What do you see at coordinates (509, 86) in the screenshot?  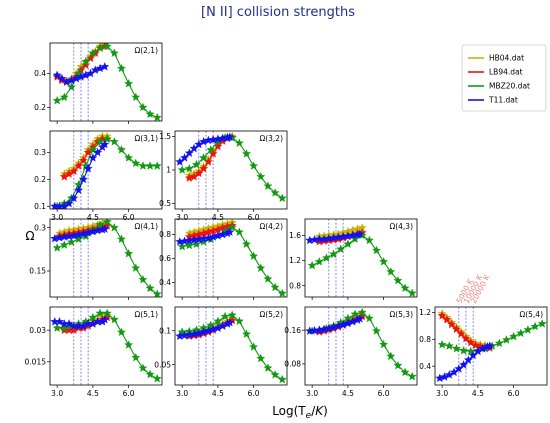 I see `legend-entry-mbz20-dat: MBZ20.dat` at bounding box center [509, 86].